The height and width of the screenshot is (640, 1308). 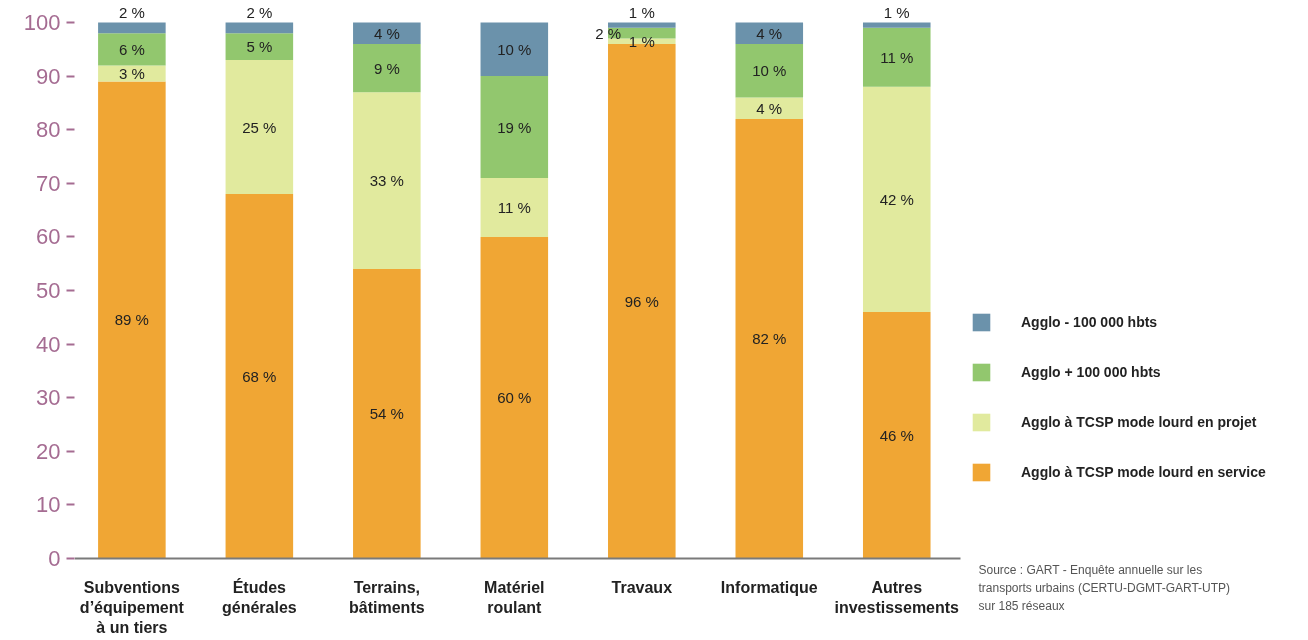 I want to click on data-label: 42 %, so click(x=896, y=199).